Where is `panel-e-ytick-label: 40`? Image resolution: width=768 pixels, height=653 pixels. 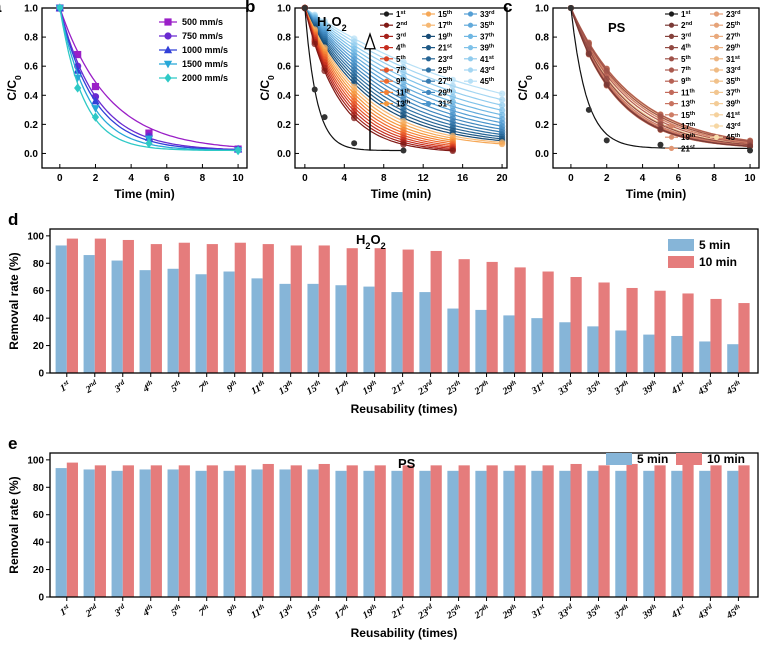
panel-e-ytick-label: 40 is located at coordinates (39, 543).